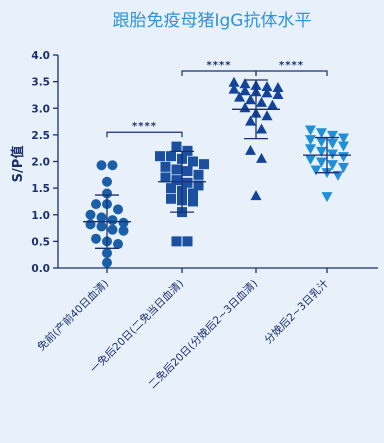  I want to click on y-tick-labels: 0.0 0.5 1.0 1.5 2.0 2.5 3.0 3.5 4.0, so click(40, 162).